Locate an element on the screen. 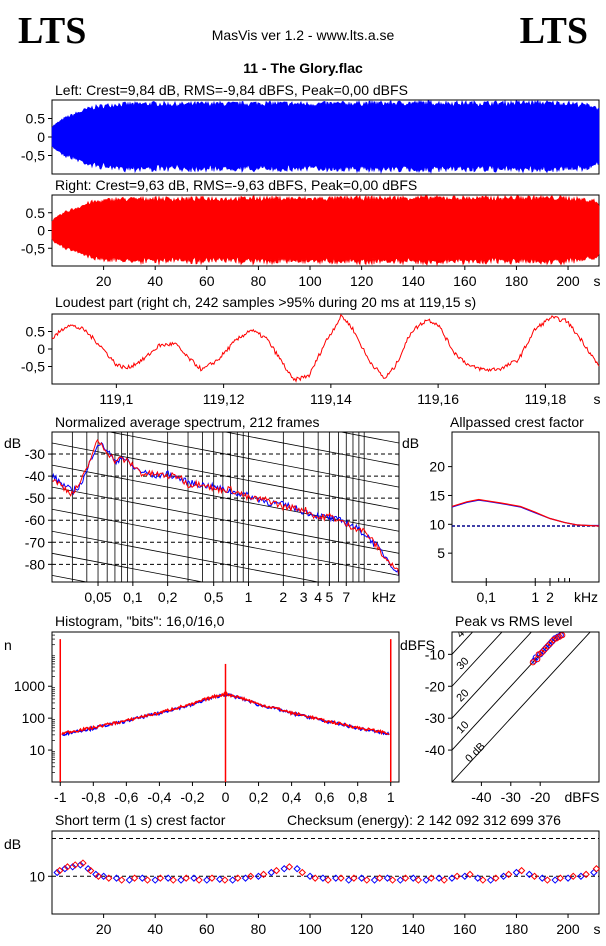 The height and width of the screenshot is (946, 606). spectrum-xtick-label: 1 is located at coordinates (249, 597).